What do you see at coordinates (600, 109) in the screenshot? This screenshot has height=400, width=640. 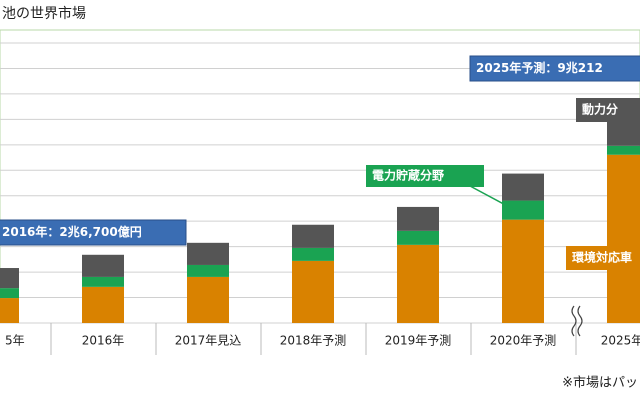 I see `series-label: 動力分` at bounding box center [600, 109].